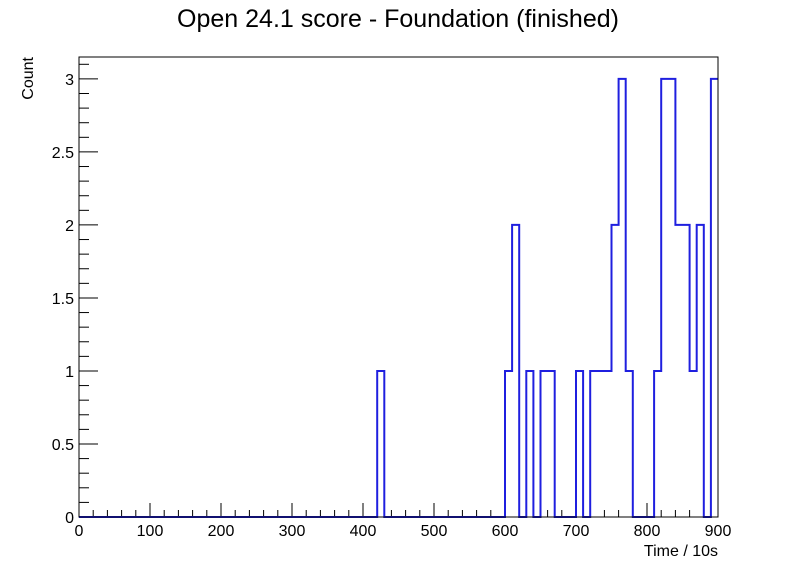 The height and width of the screenshot is (575, 798). I want to click on y-axis-label: Count, so click(28, 77).